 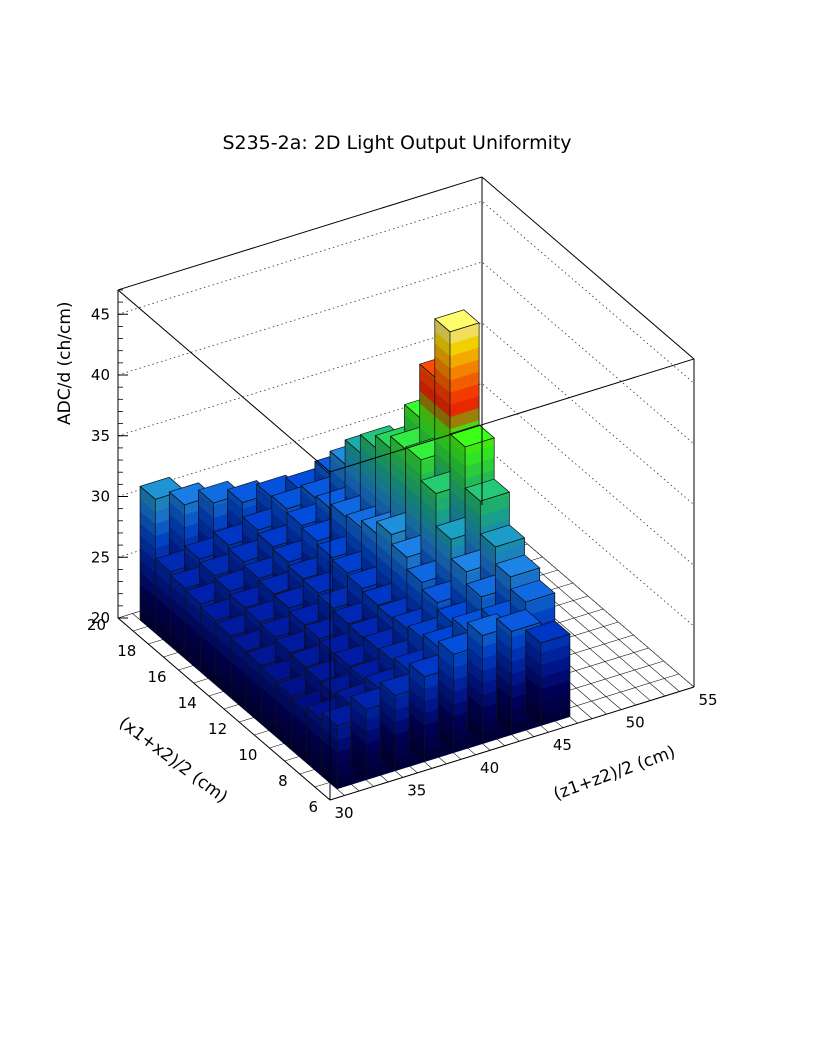 What do you see at coordinates (100, 618) in the screenshot?
I see `z-tick-label: 20` at bounding box center [100, 618].